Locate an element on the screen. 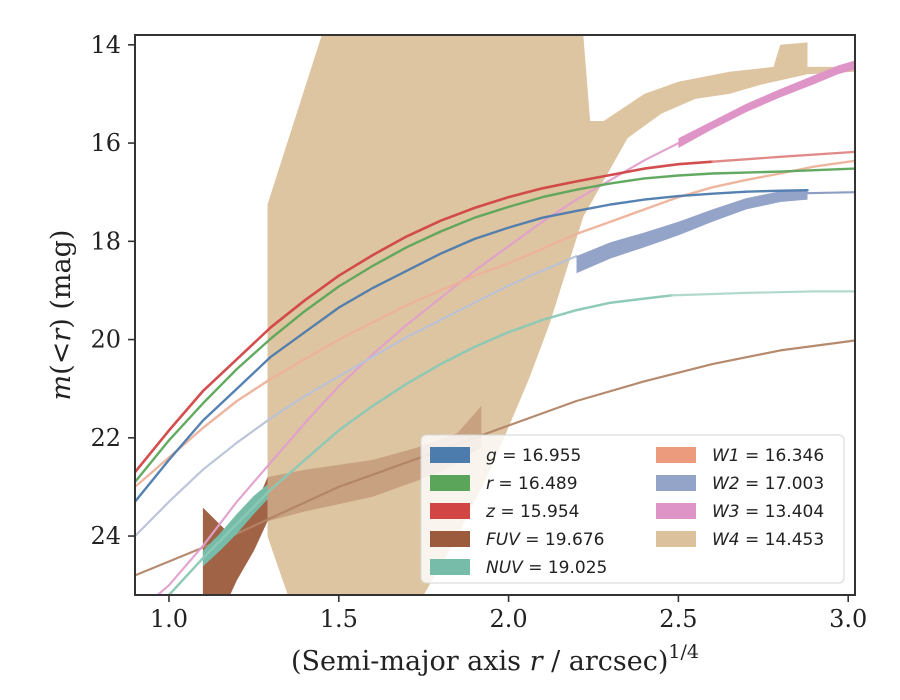 The image size is (900, 700). y-axis-title: m(<r) (mag) is located at coordinates (61, 315).